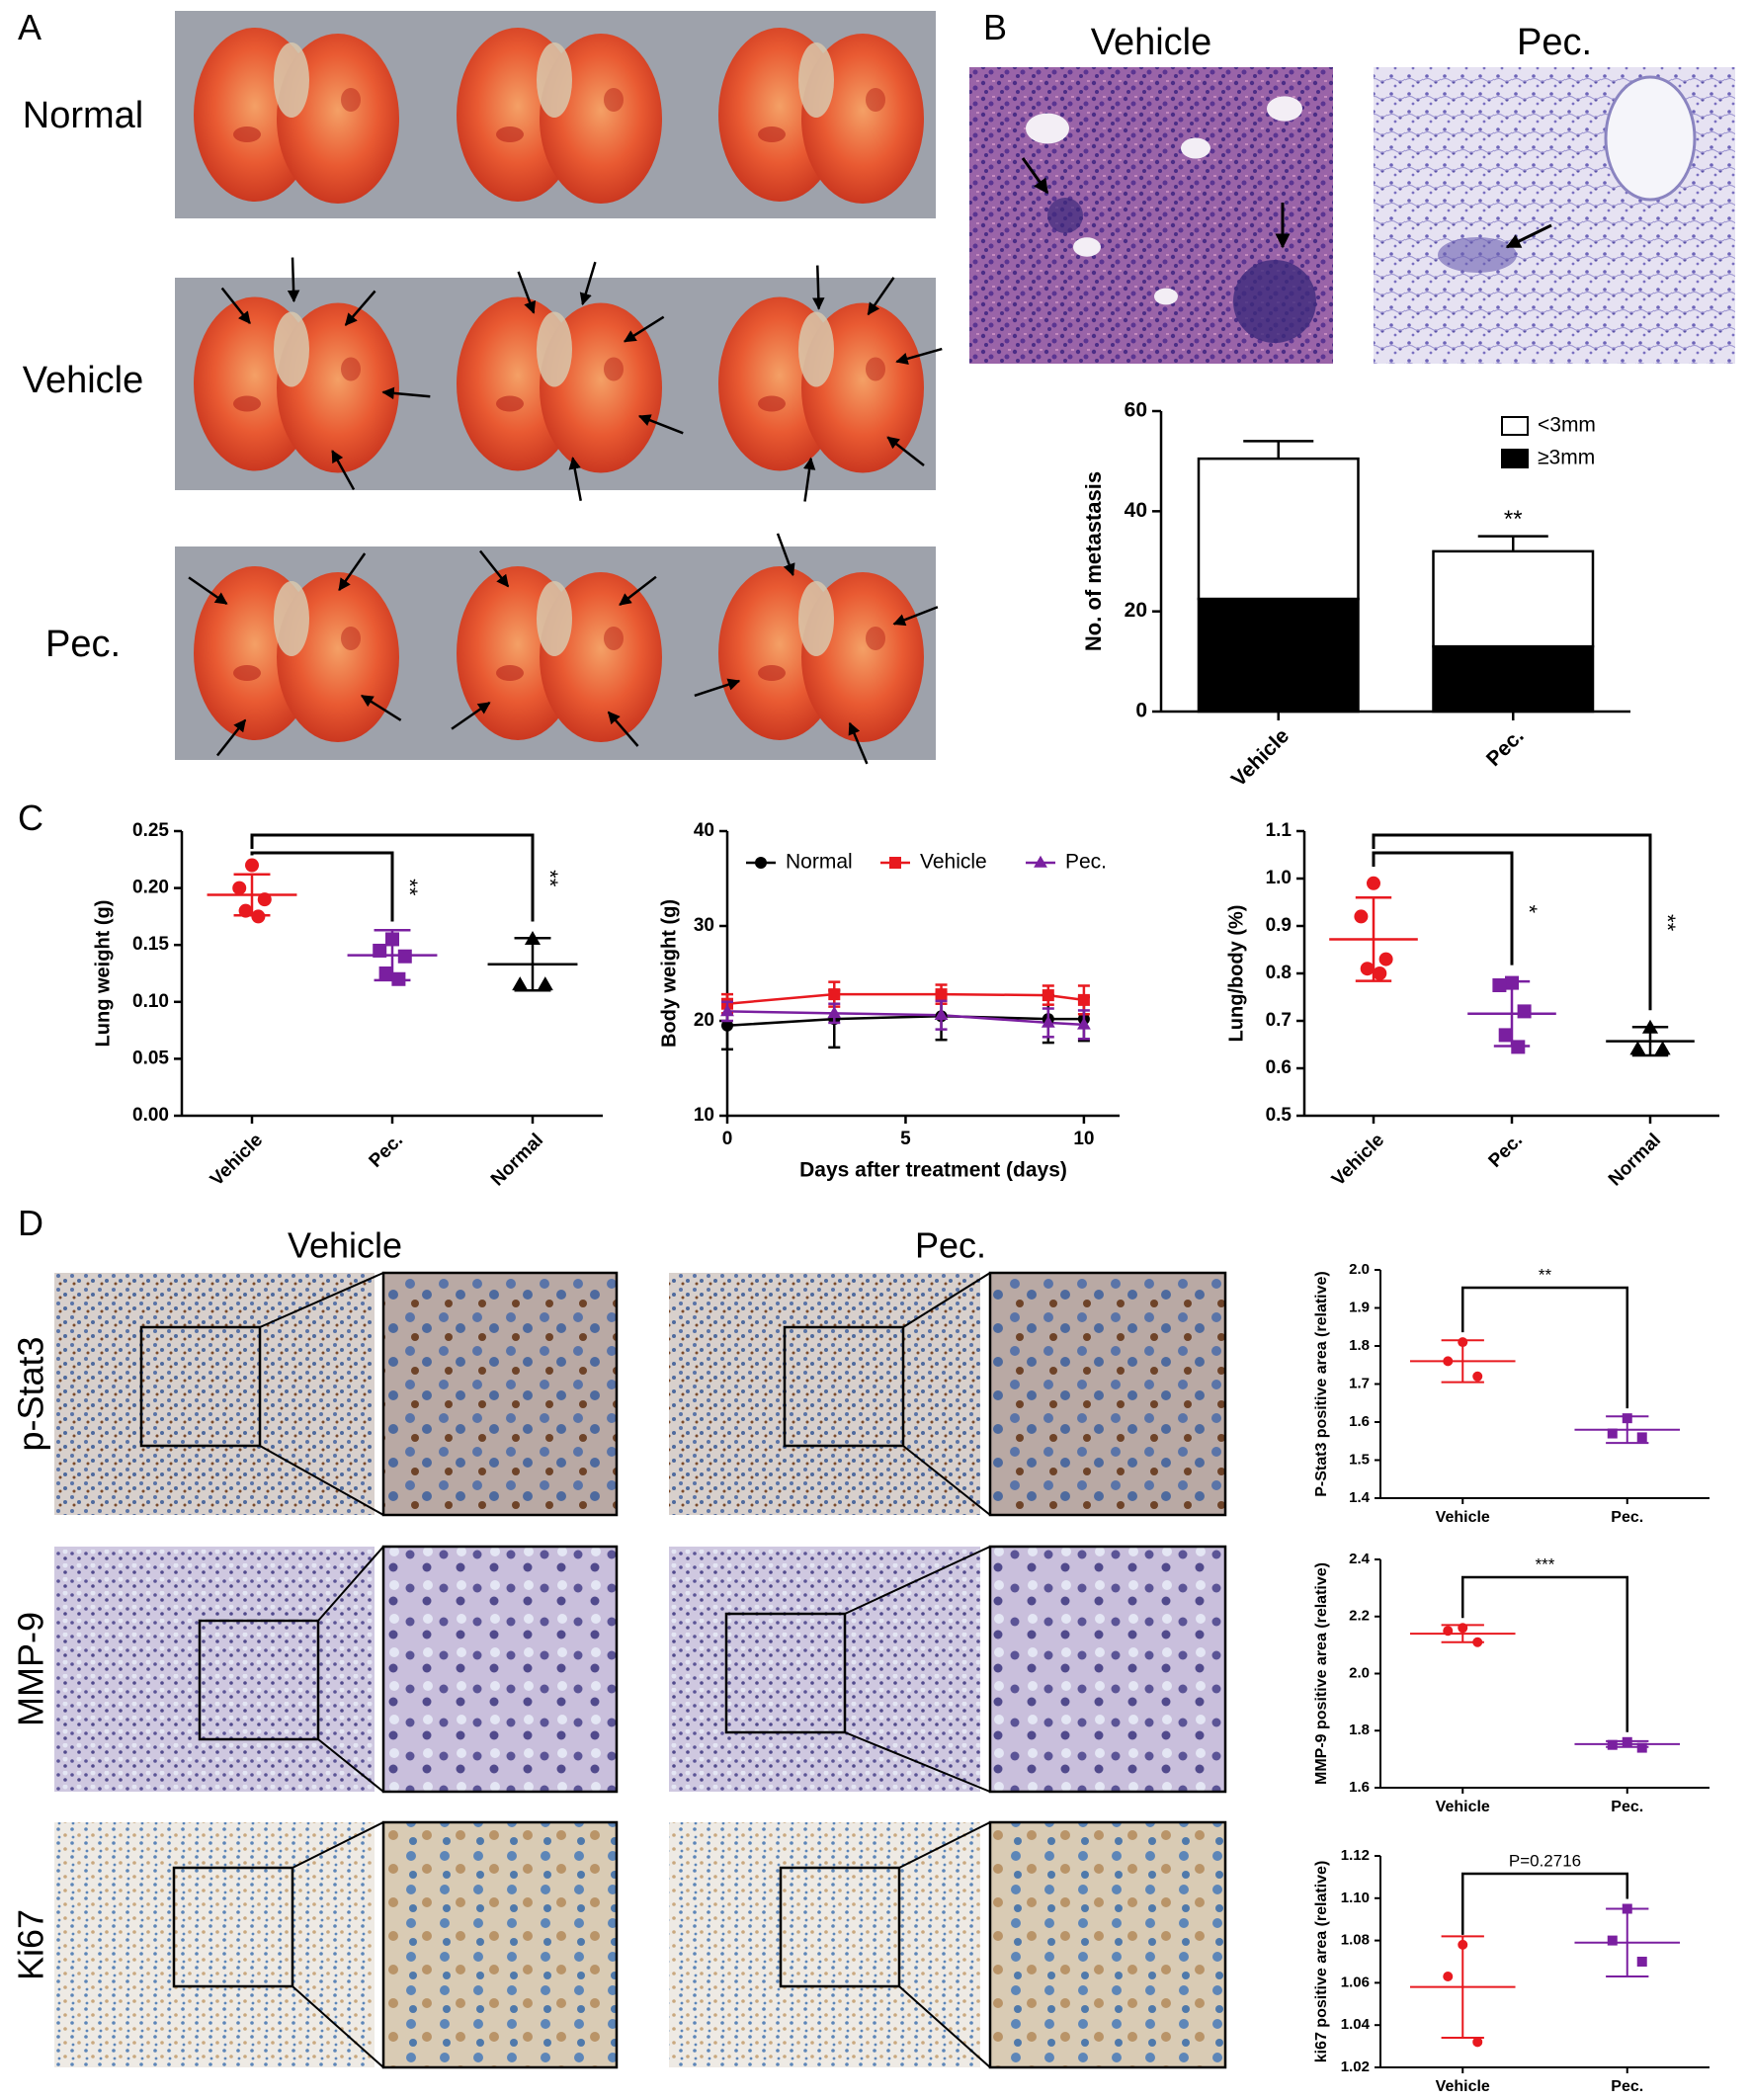 Image resolution: width=1751 pixels, height=2100 pixels. Describe the element at coordinates (1141, 711) in the screenshot. I see `y-tick-label: 0` at that location.